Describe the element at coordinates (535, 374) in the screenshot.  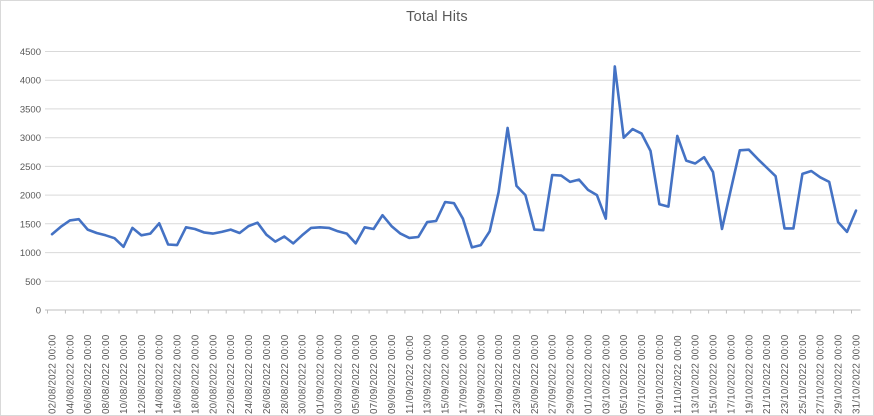
I see `x-axis-label: 25/09/2022 00:00` at that location.